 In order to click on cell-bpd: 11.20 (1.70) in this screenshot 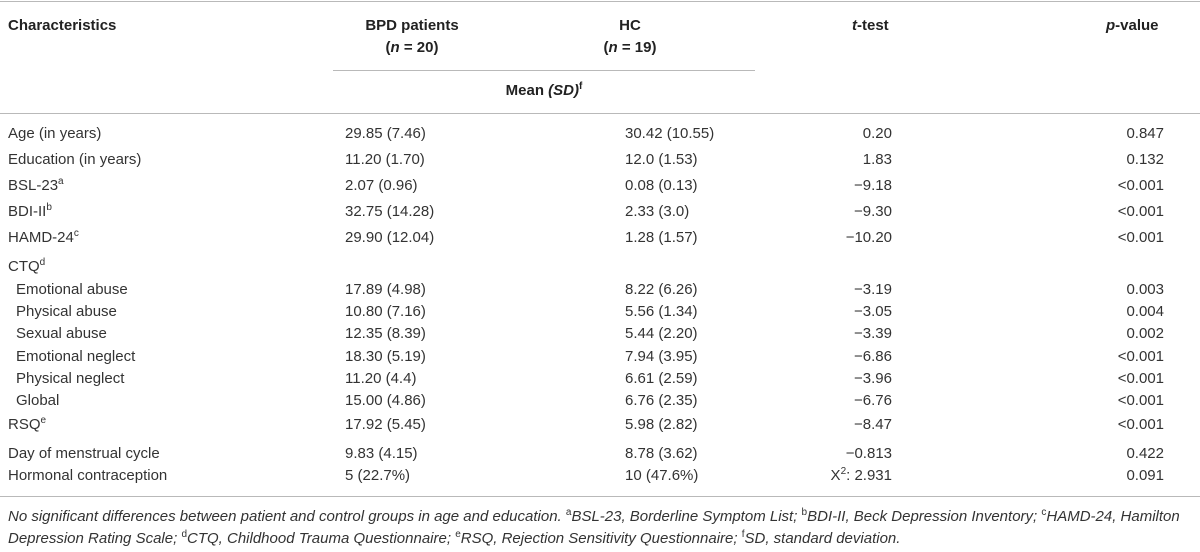, I will do `click(385, 159)`.